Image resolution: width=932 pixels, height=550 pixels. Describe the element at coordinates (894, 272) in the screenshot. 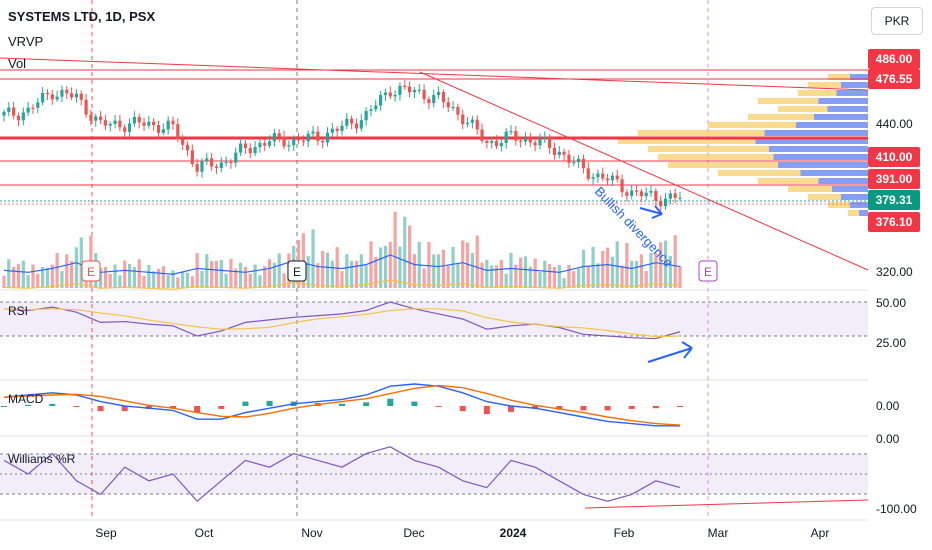

I see `price-tick-320: 320.00` at that location.